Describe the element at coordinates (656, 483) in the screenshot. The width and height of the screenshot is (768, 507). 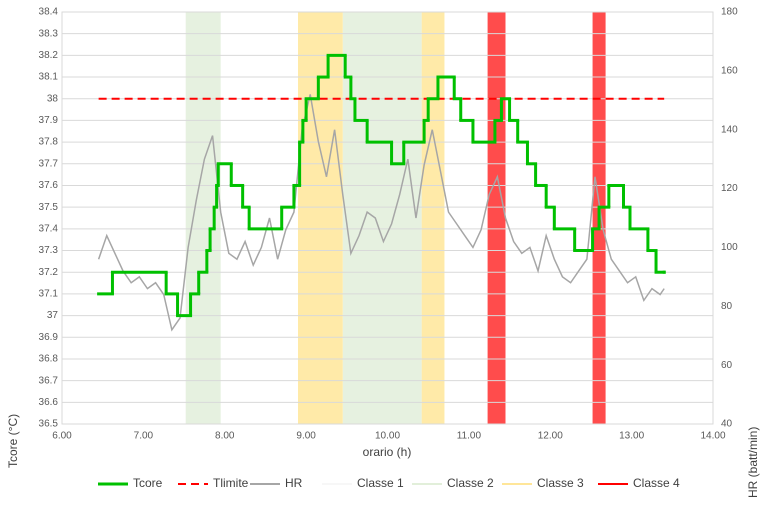
I see `legend-label: Classe 4` at that location.